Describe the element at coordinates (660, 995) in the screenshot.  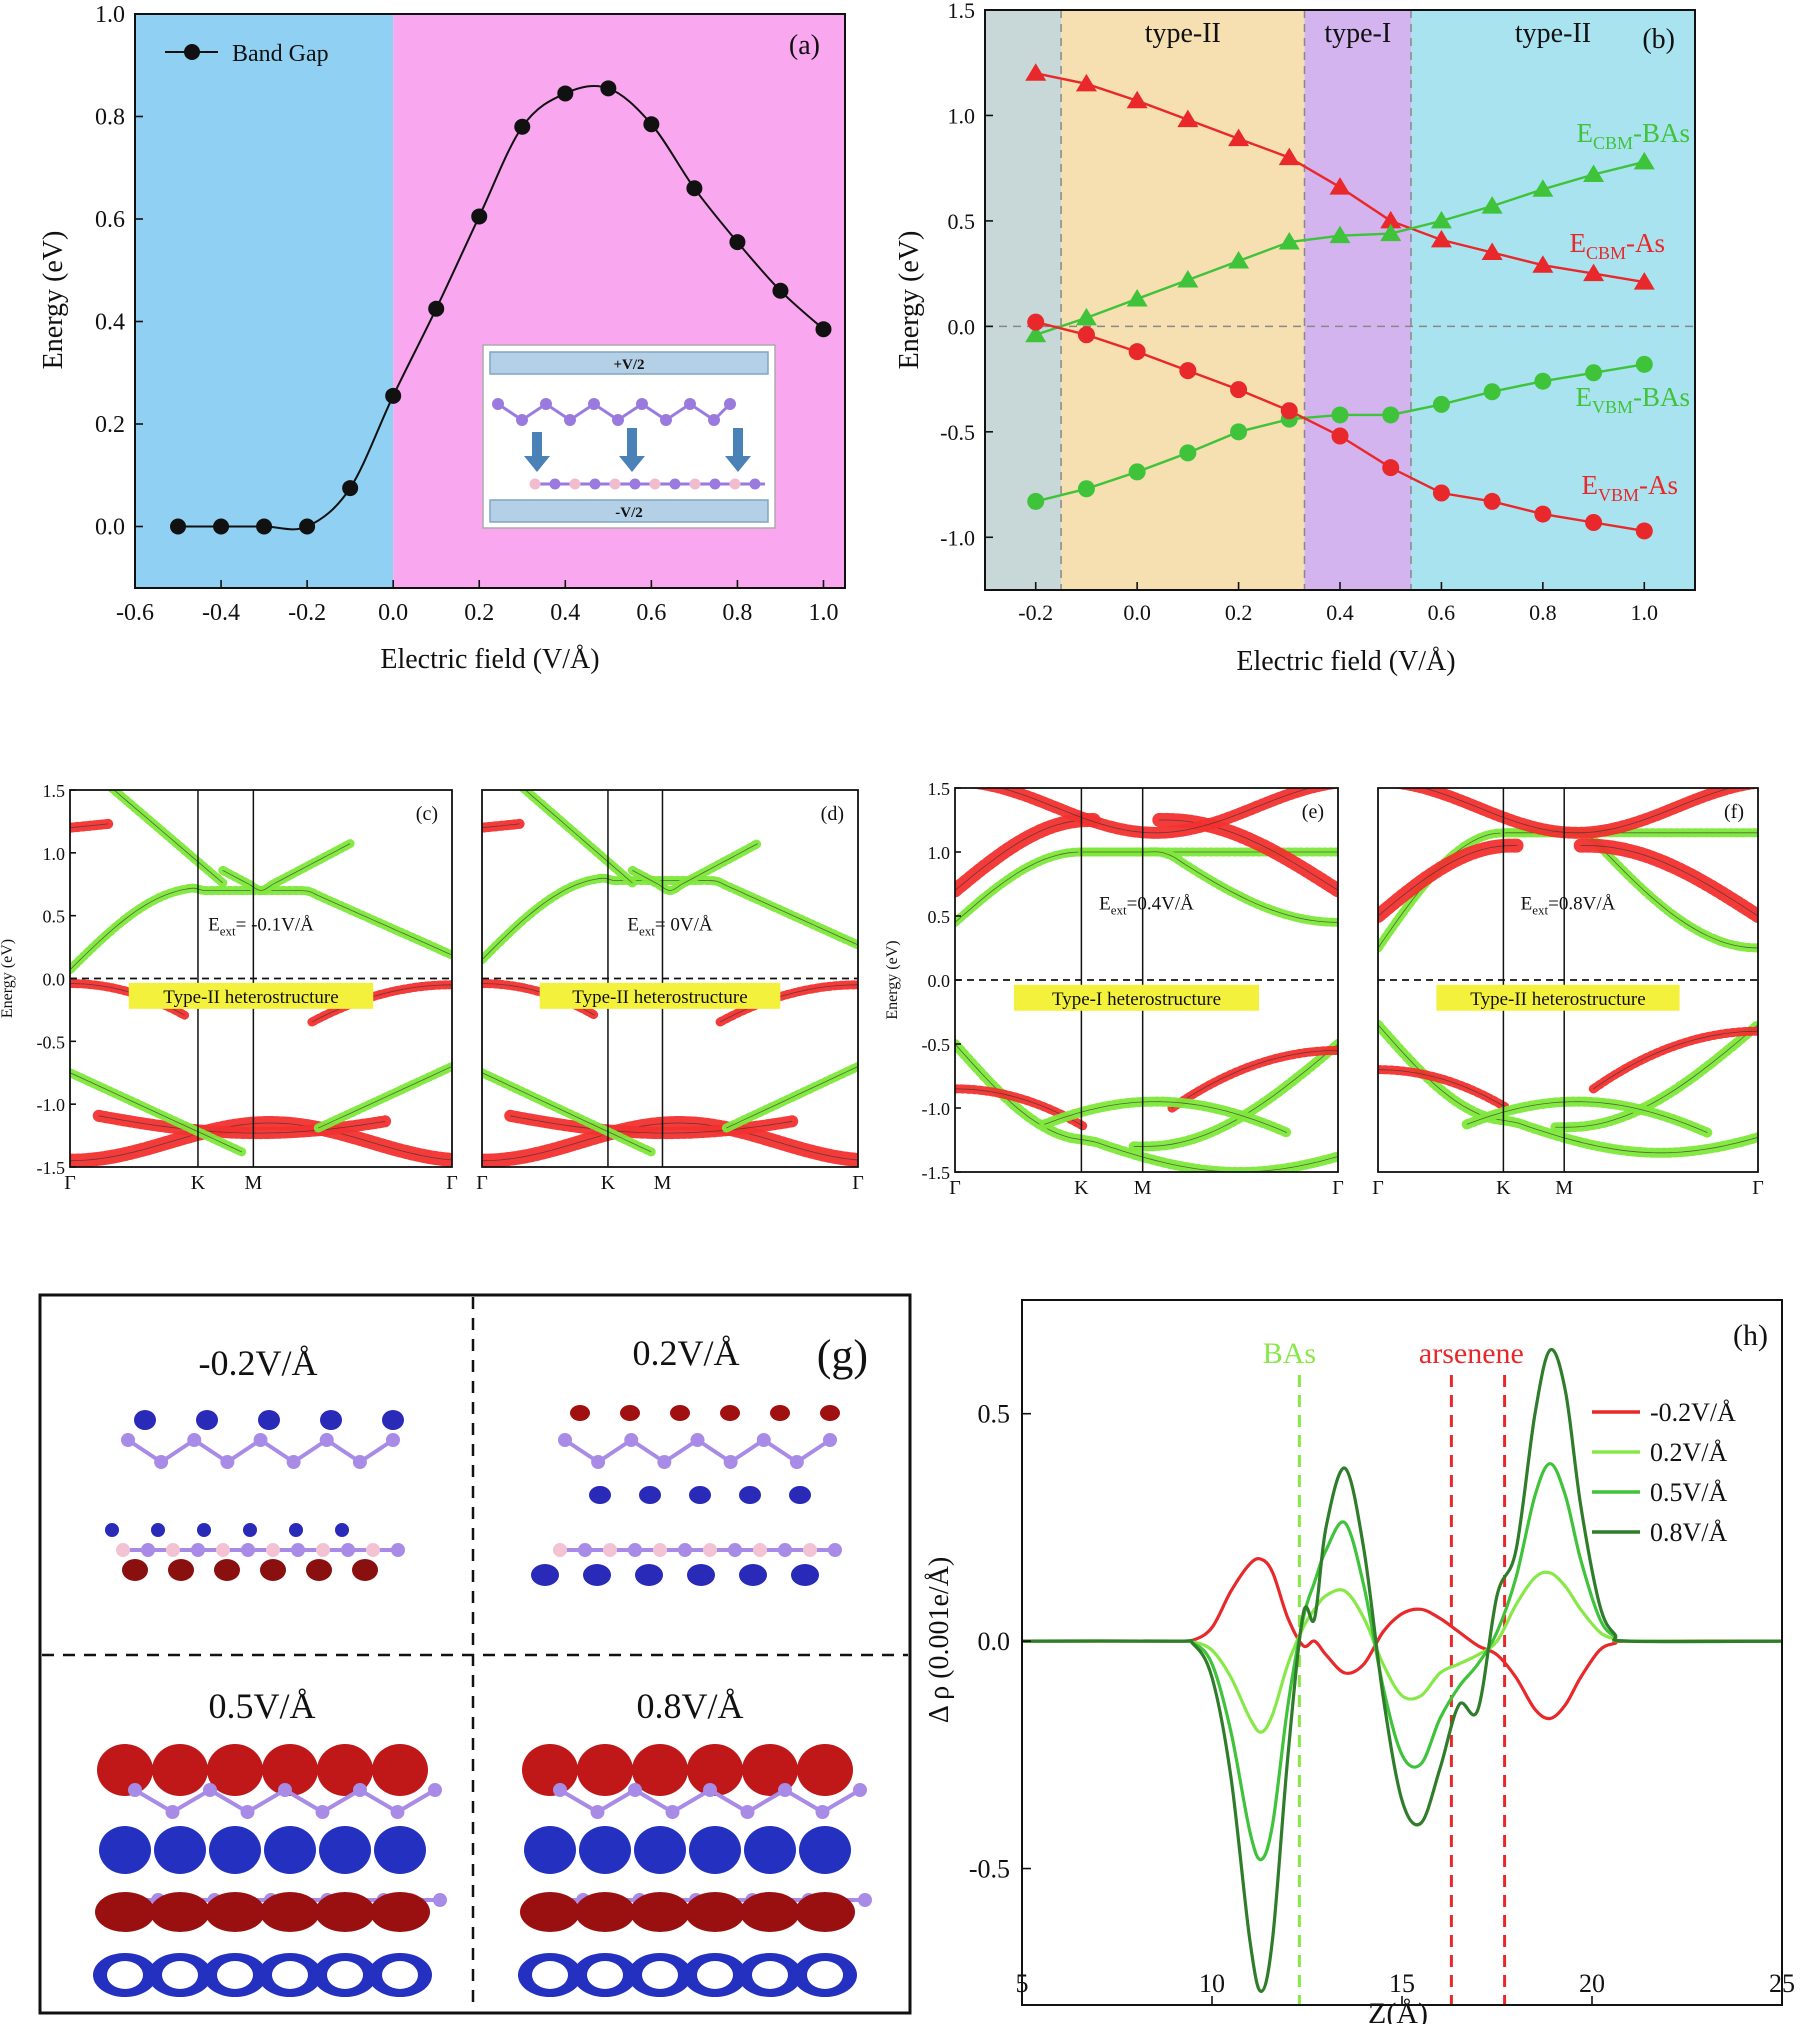
I see `d-type-label-bg` at that location.